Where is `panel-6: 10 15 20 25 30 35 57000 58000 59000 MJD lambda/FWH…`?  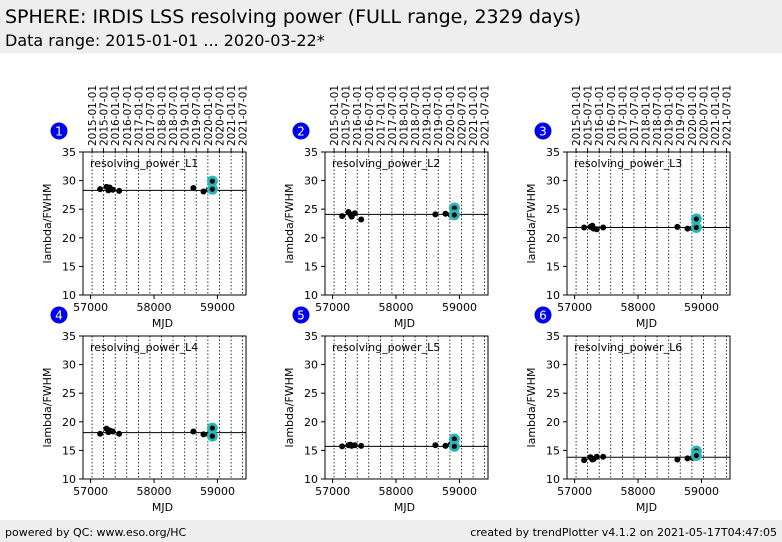
panel-6: 10 15 20 25 30 35 57000 58000 59000 MJD lambda/FWH… is located at coordinates (628, 410).